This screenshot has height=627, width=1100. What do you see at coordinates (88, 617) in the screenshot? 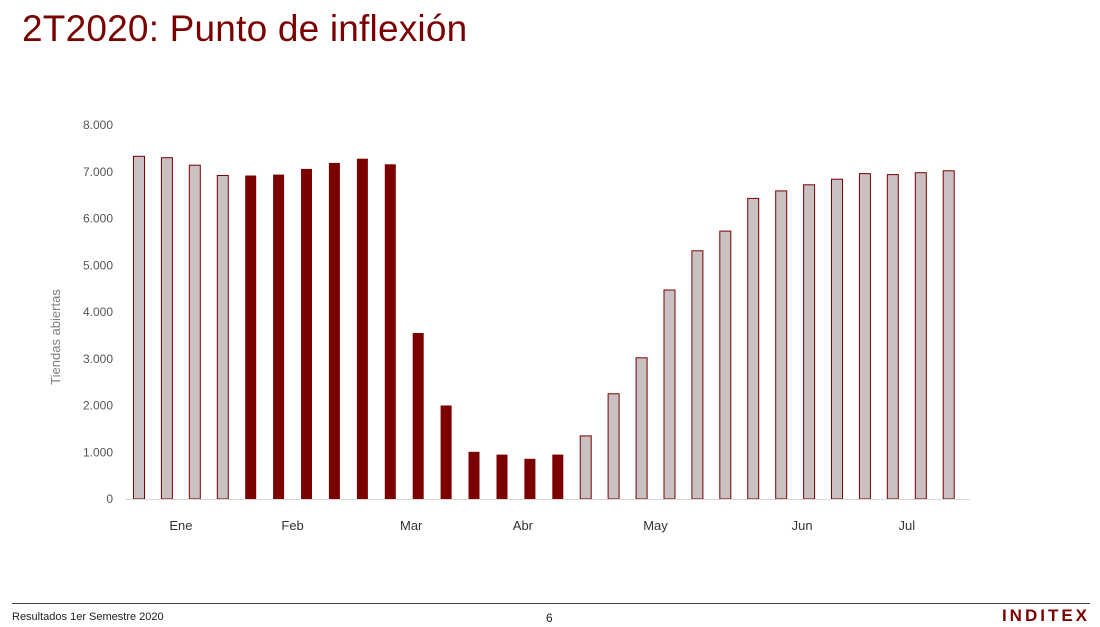
I see `footer-report-name: Resultados 1er Semestre 2020` at bounding box center [88, 617].